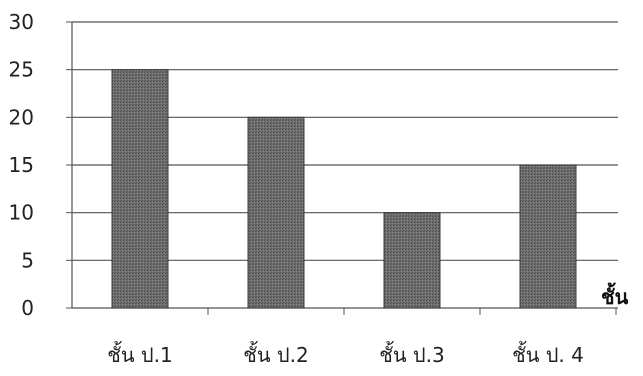 The width and height of the screenshot is (643, 376). What do you see at coordinates (139, 354) in the screenshot?
I see `x-tick-label: ชั้น ป.1` at bounding box center [139, 354].